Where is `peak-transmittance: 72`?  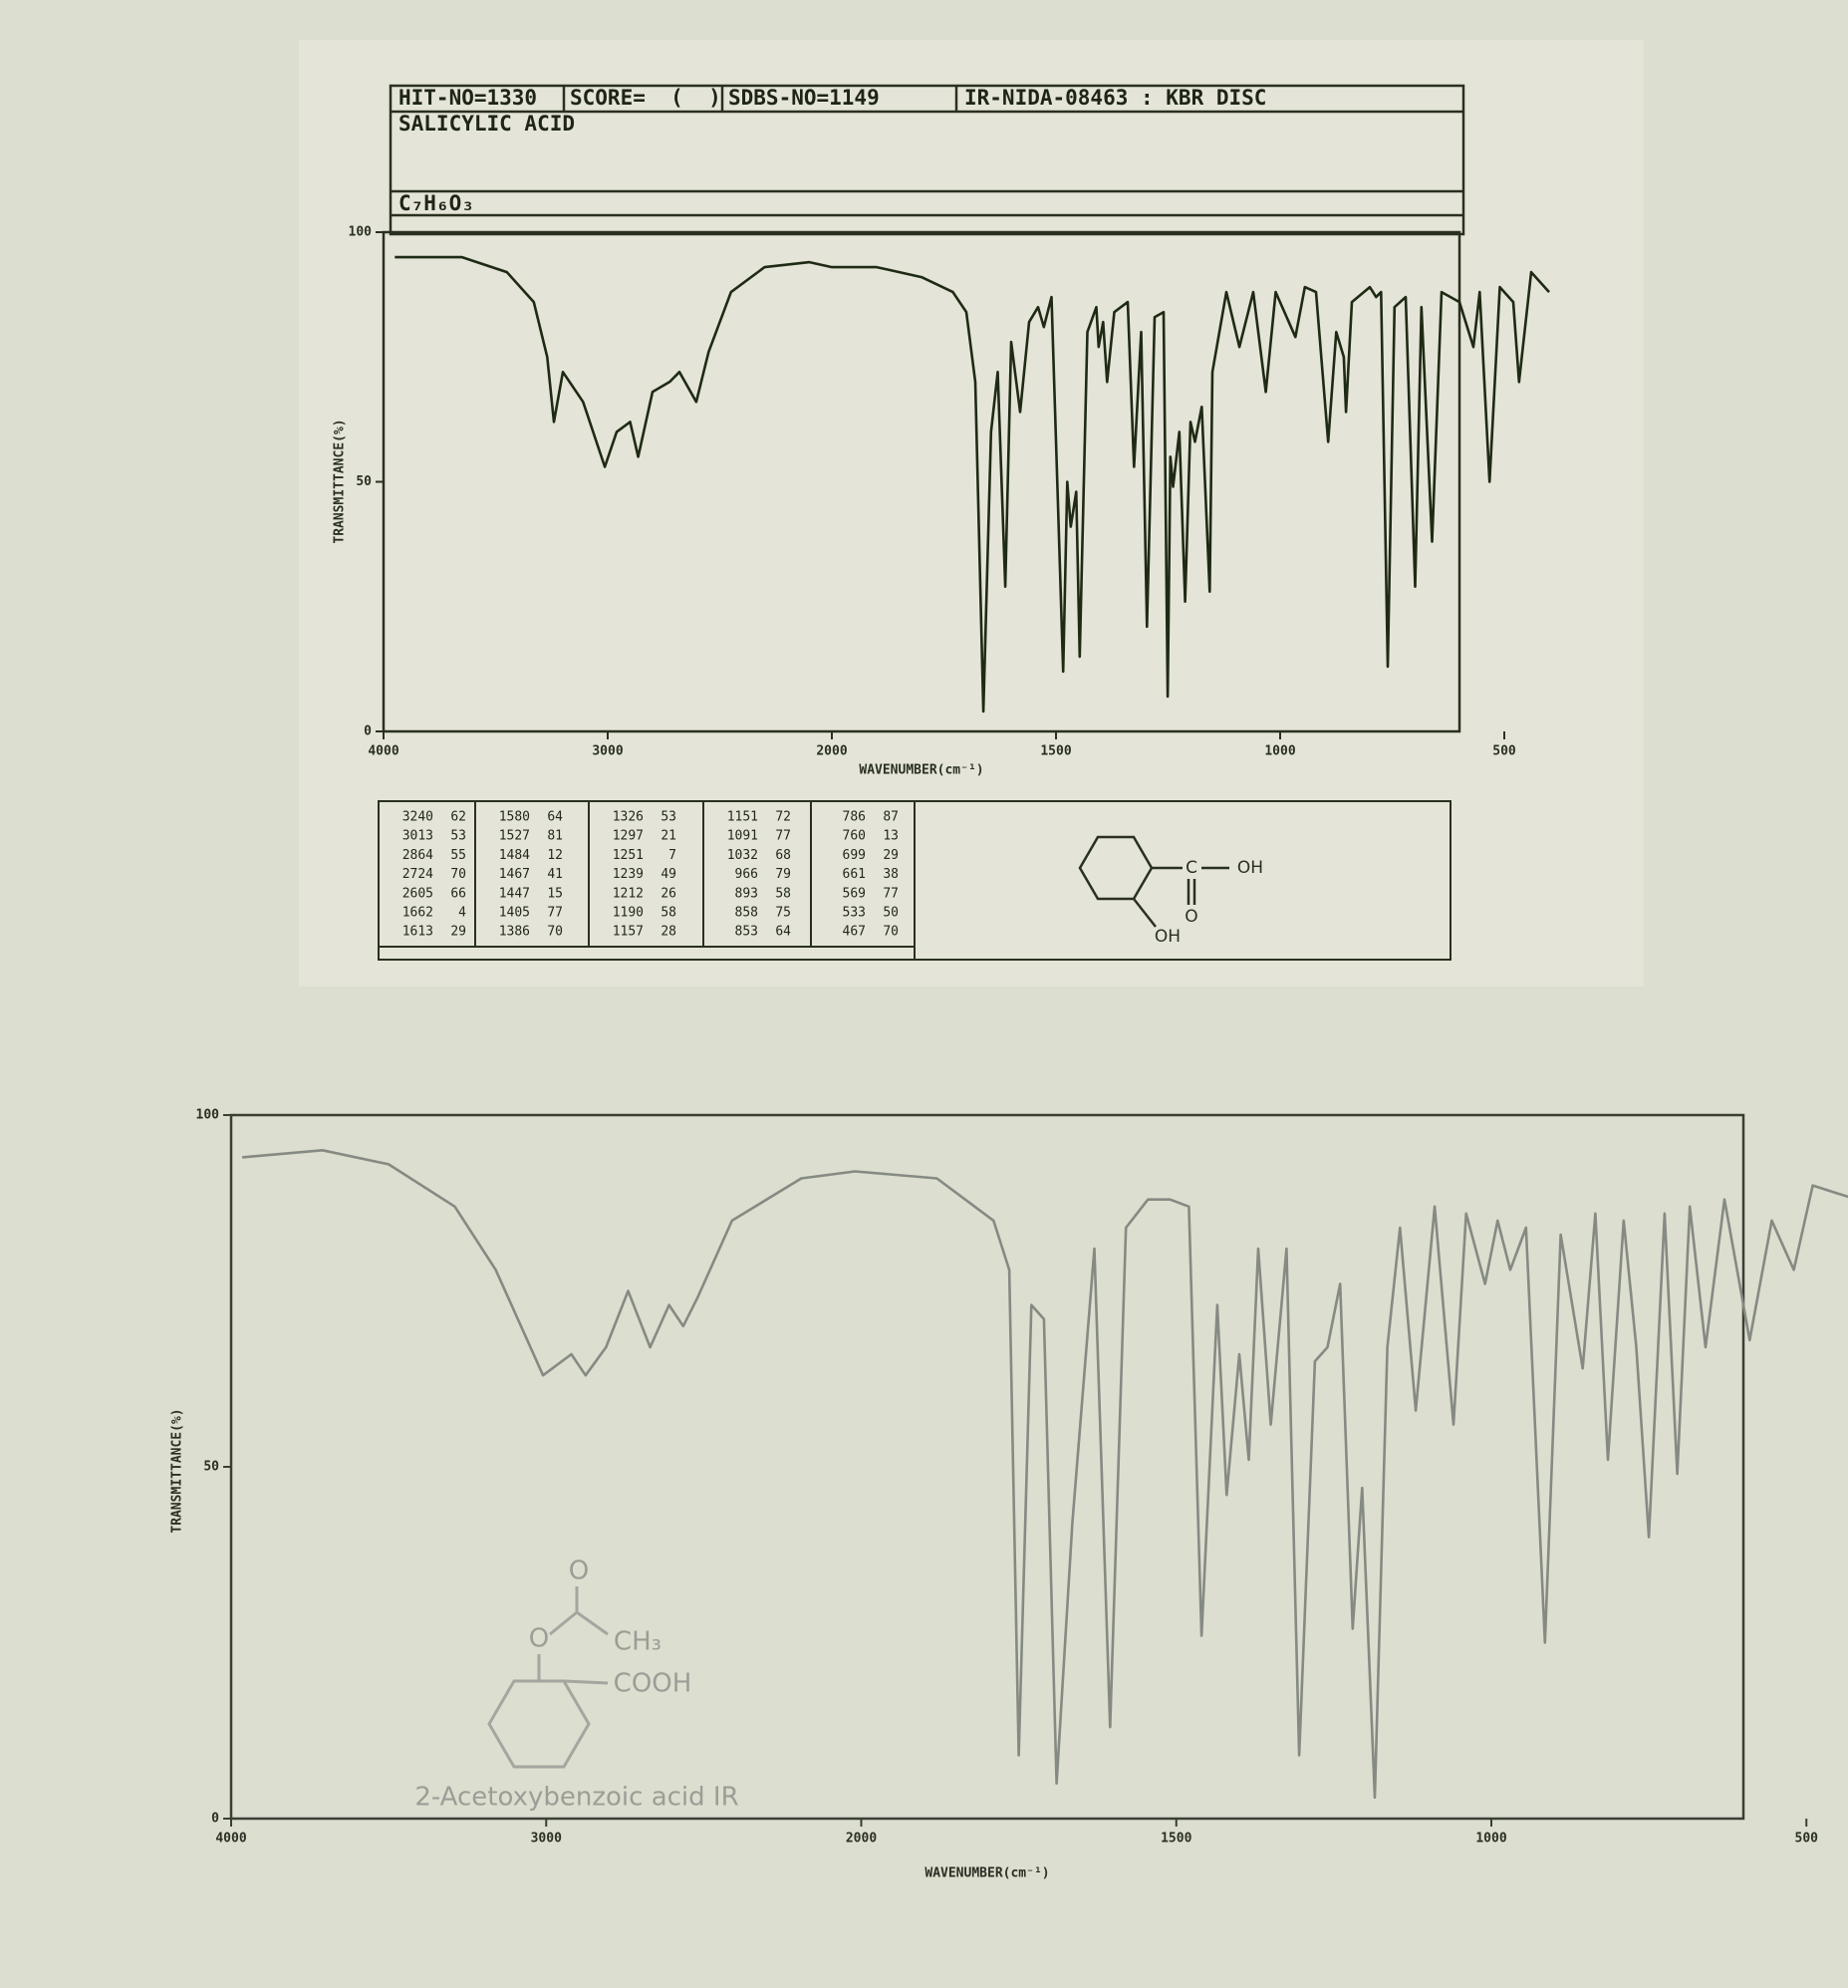
peak-transmittance: 72 is located at coordinates (783, 818).